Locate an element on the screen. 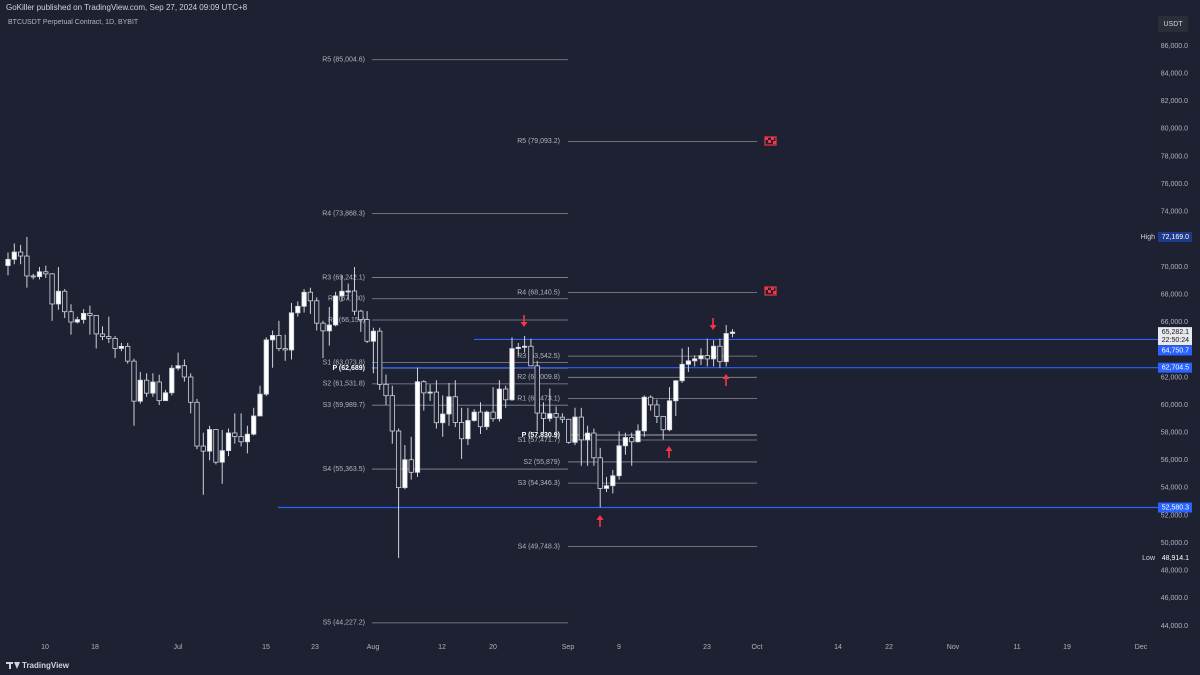 The width and height of the screenshot is (1200, 675). x-tick-label: 22 is located at coordinates (889, 647).